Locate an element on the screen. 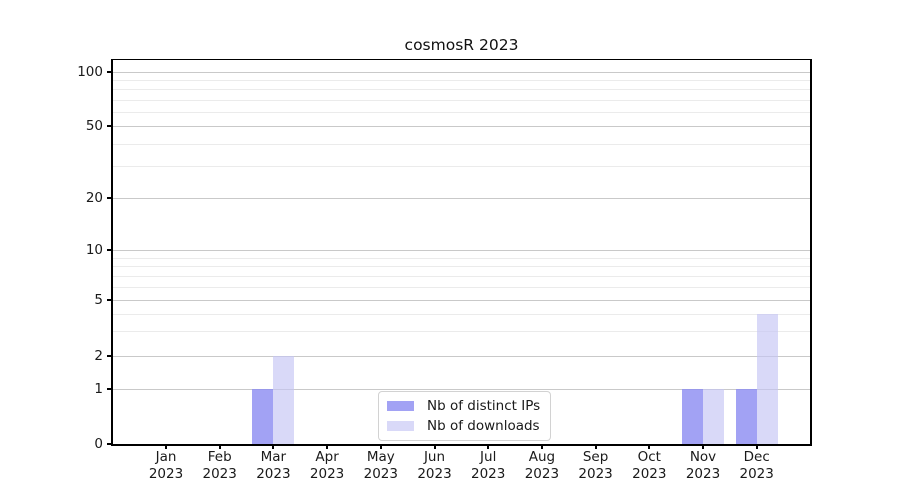 The image size is (900, 500). y-tick-label: 50 is located at coordinates (94, 126).